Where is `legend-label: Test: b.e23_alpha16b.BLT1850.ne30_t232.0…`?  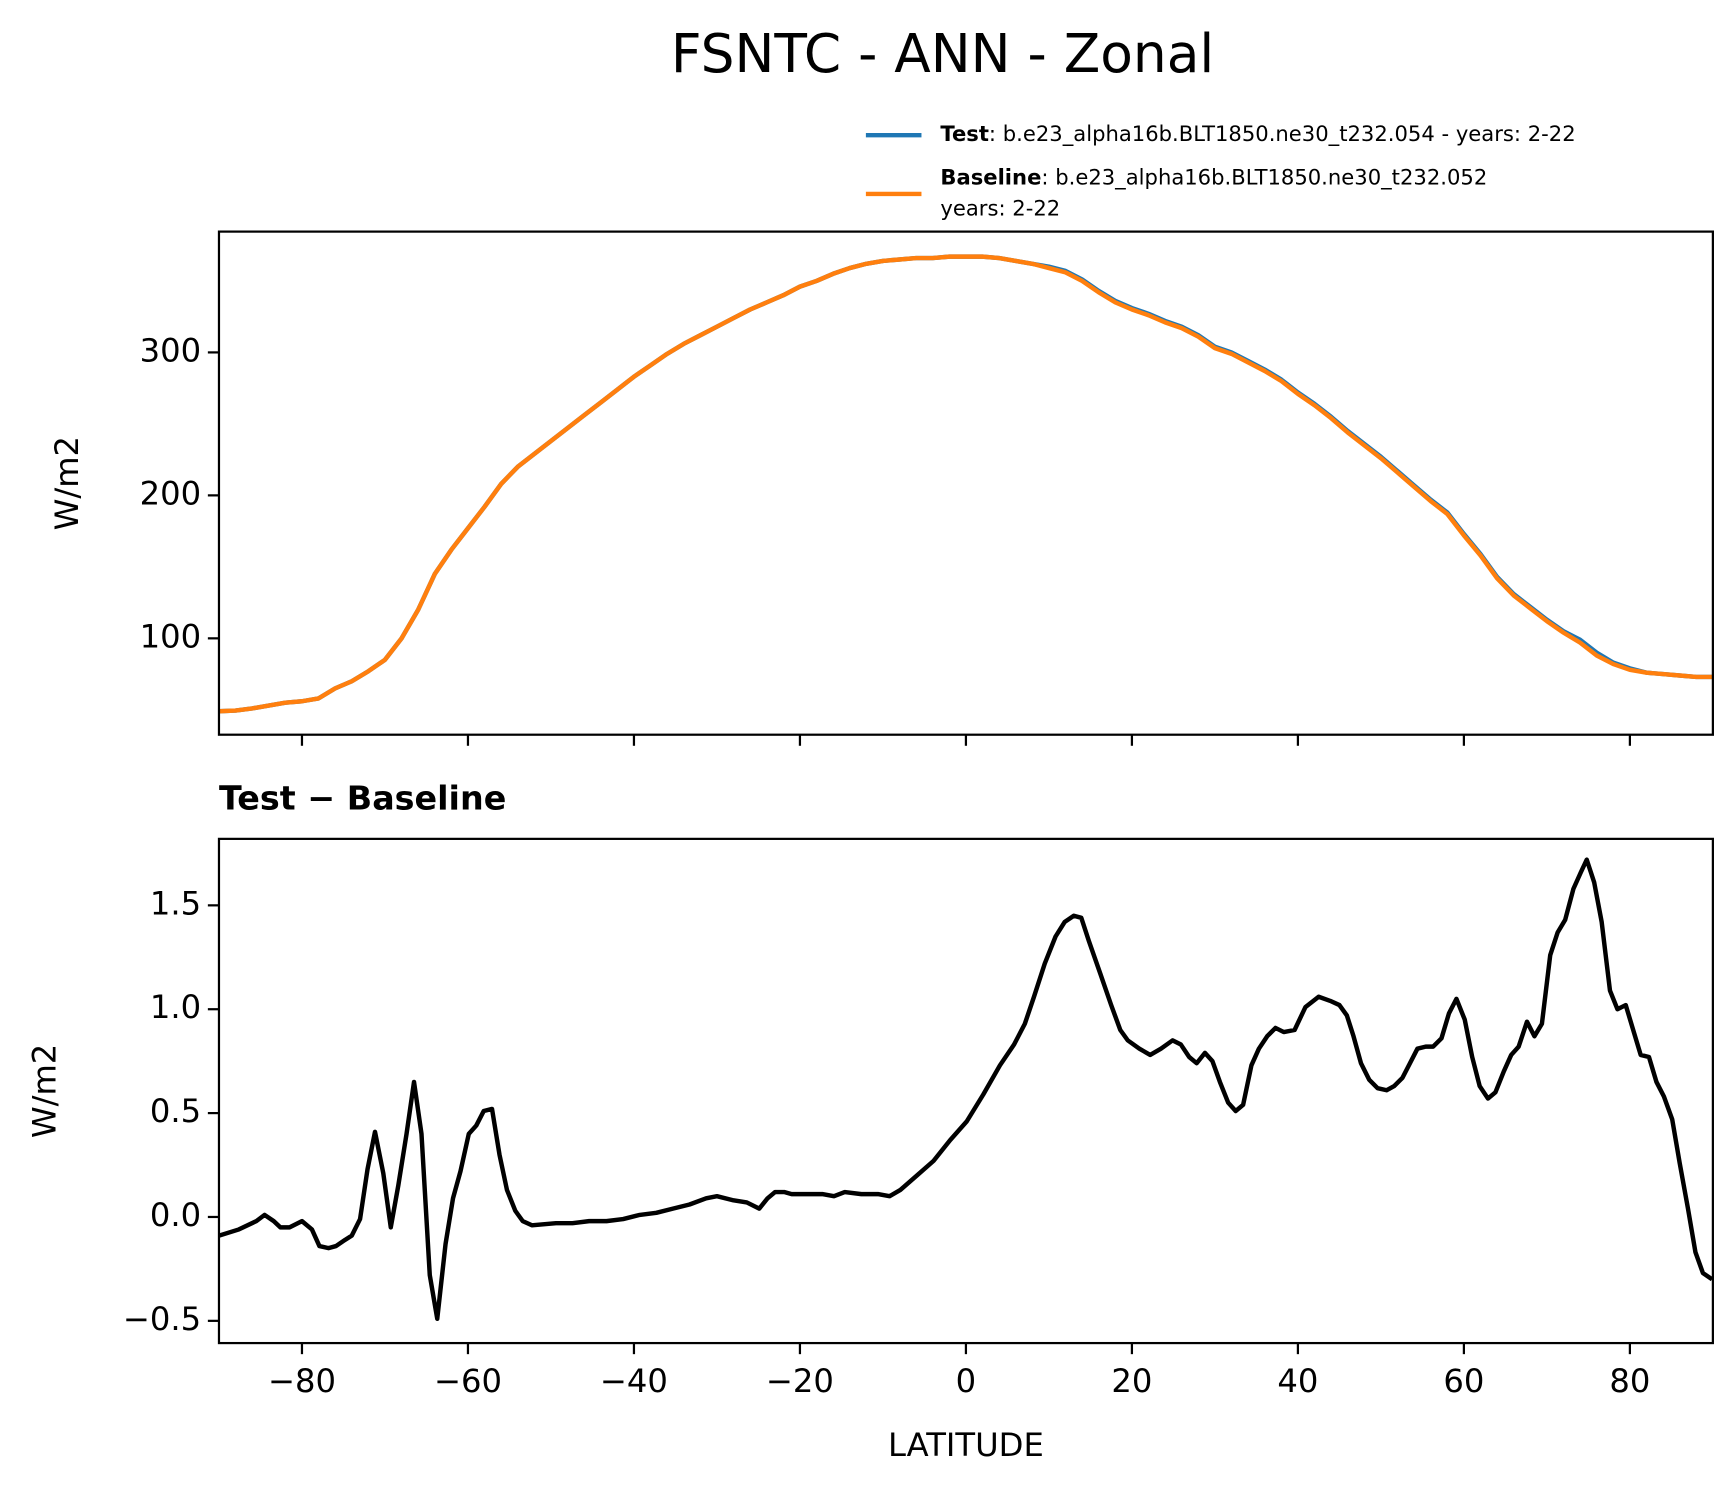 legend-label: Test: b.e23_alpha16b.BLT1850.ne30_t232.0… is located at coordinates (1257, 134).